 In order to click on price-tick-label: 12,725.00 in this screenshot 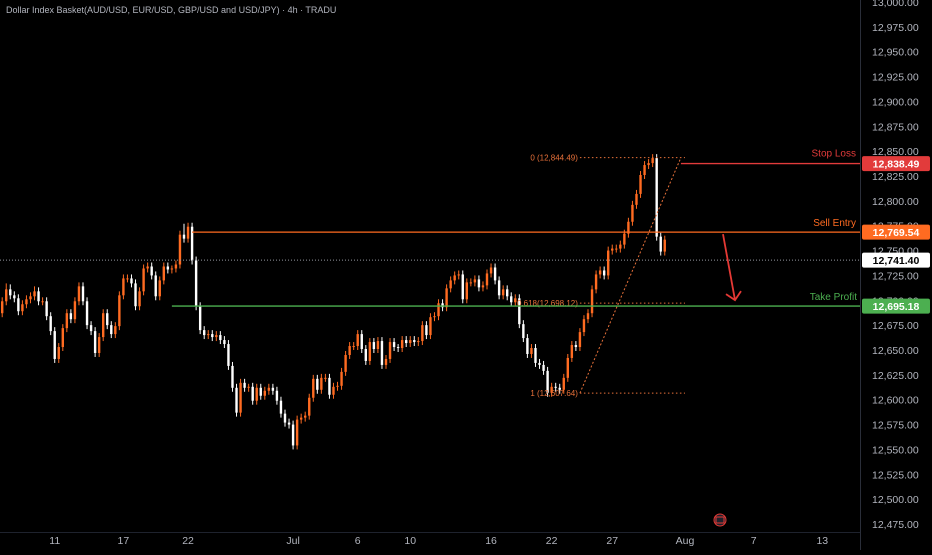, I will do `click(895, 276)`.